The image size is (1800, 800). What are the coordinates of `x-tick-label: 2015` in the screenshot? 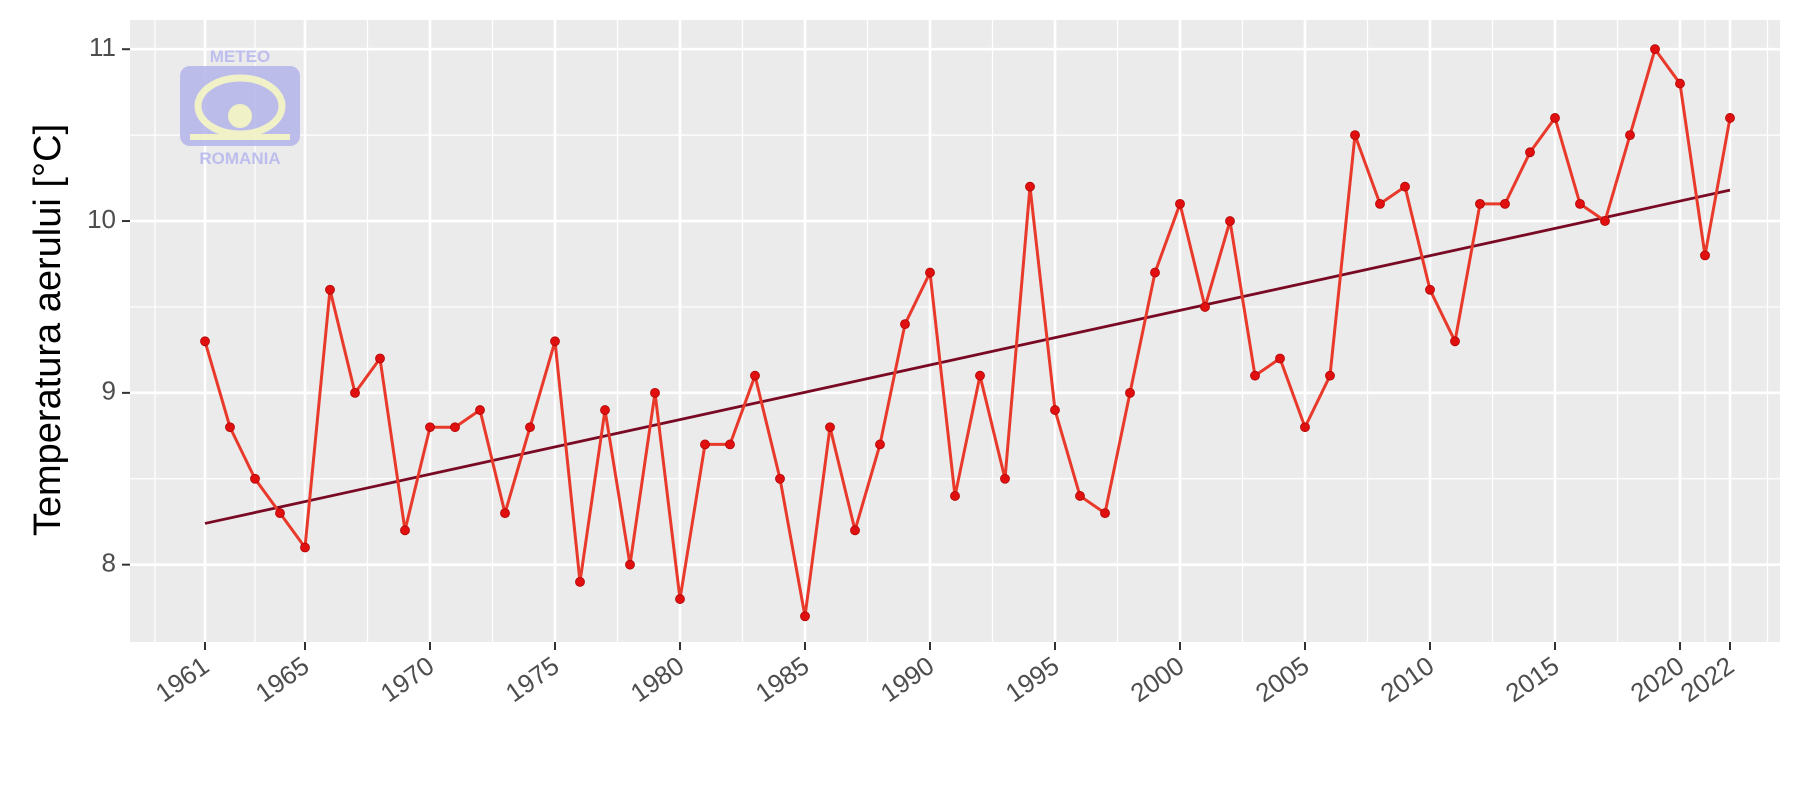 It's located at (1532, 679).